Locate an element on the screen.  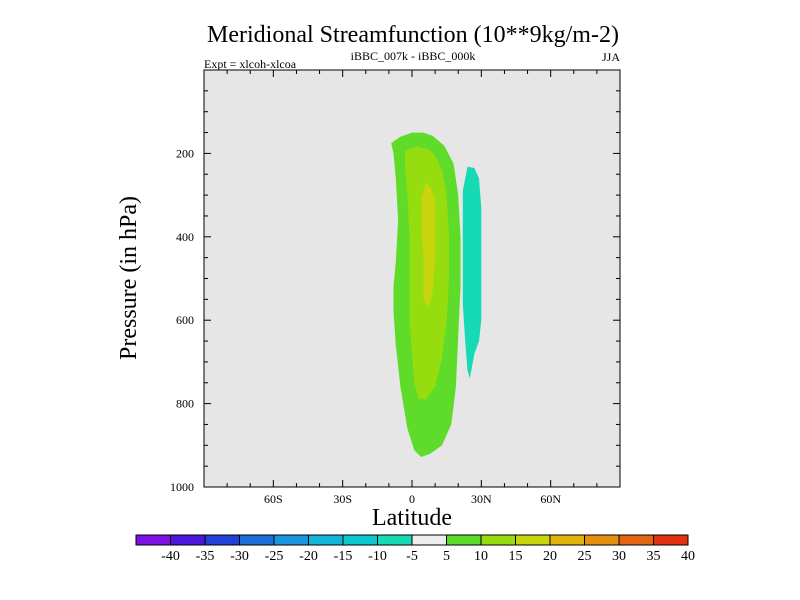
colorbar-label: 20 is located at coordinates (550, 556).